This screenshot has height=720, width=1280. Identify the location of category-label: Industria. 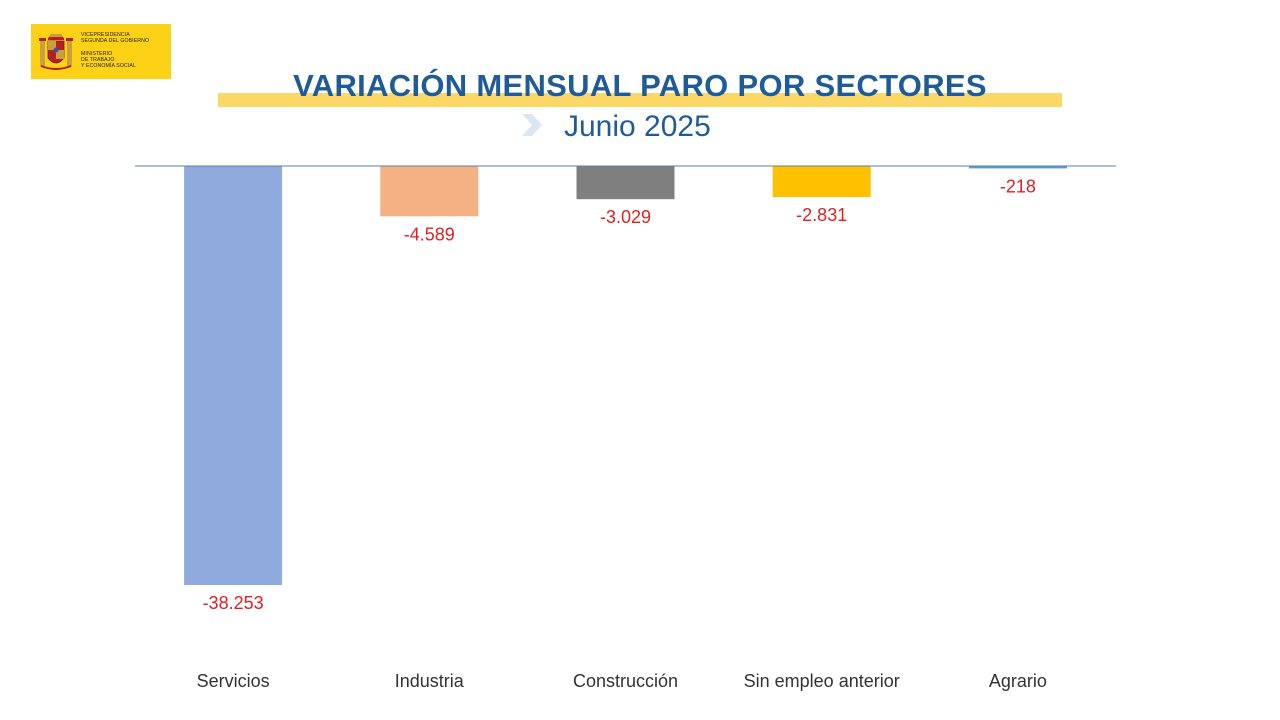
(430, 681).